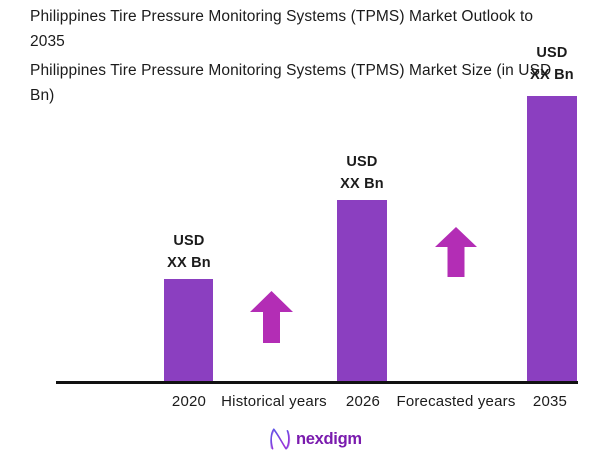  I want to click on nexdigm-logo: nexdigm, so click(315, 439).